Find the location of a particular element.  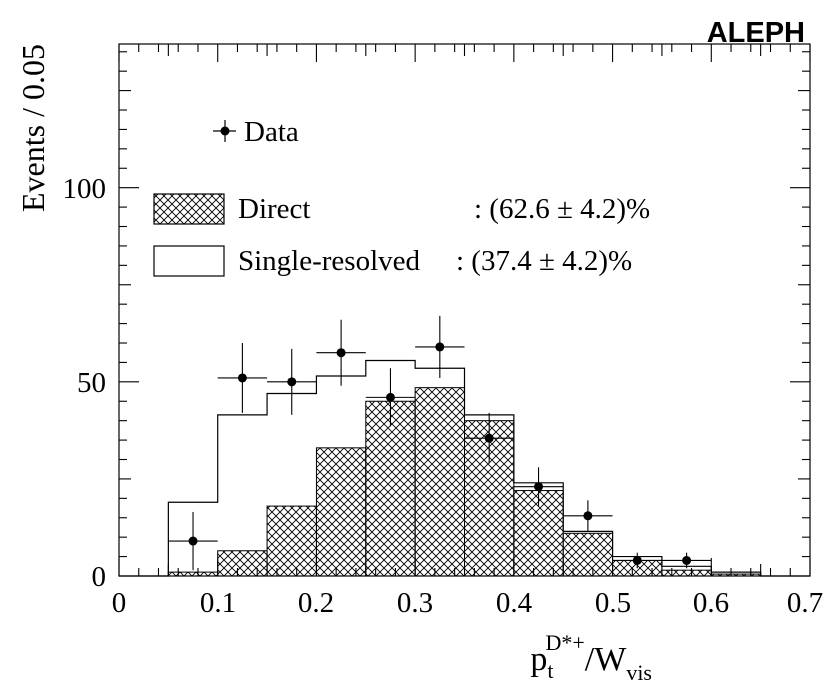

y-axis-label: Events / 0.05 is located at coordinates (33, 128).